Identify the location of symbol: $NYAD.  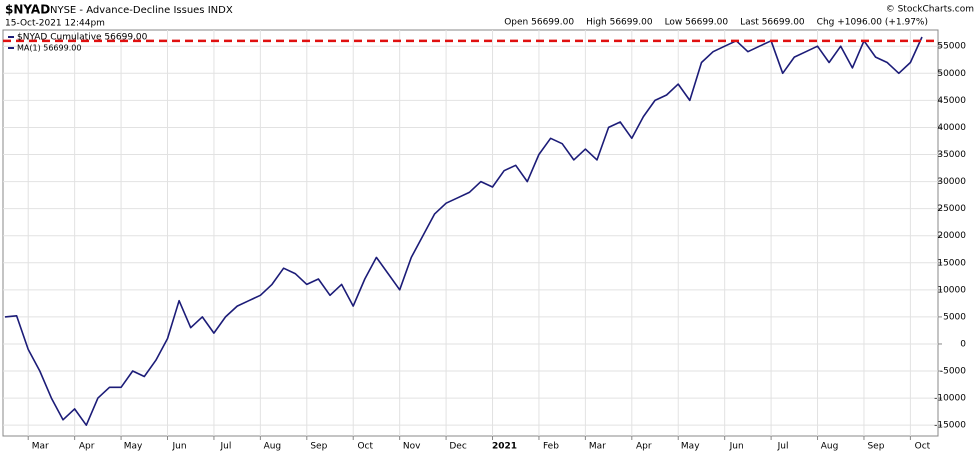
(27, 10).